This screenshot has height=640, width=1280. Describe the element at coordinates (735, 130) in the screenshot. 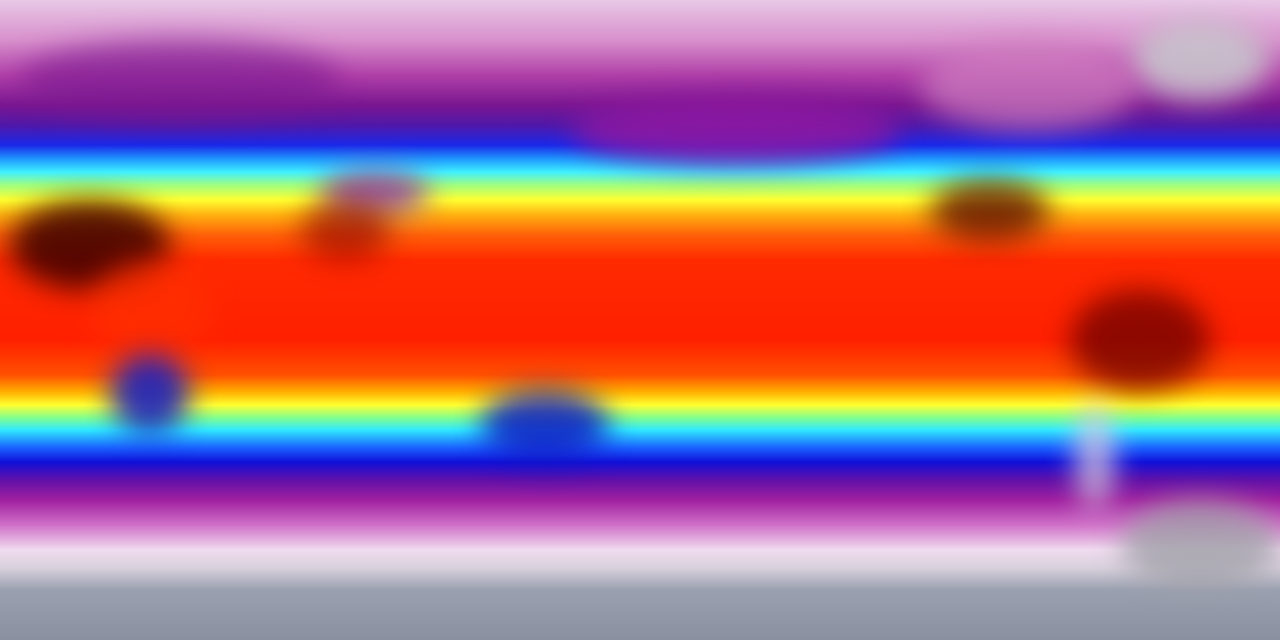

I see `north-pacific-cold-region` at that location.